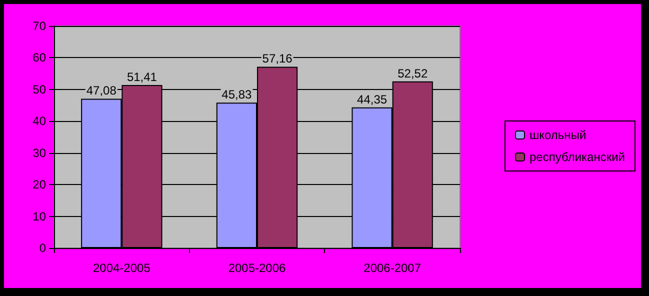 The width and height of the screenshot is (649, 296). Describe the element at coordinates (413, 73) in the screenshot. I see `data-label: 52,52` at that location.